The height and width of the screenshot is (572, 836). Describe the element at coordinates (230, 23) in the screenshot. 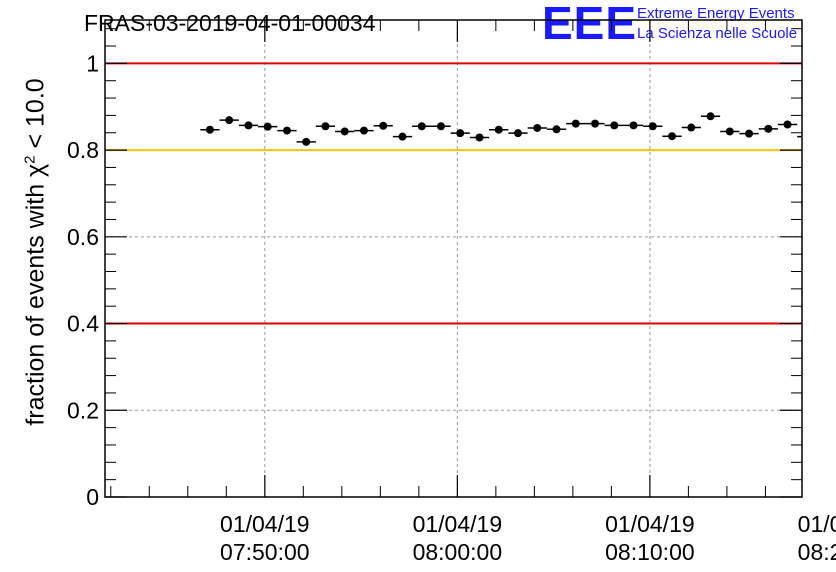

I see `chart-title: FRAS-03-2019-04-01-00034` at that location.